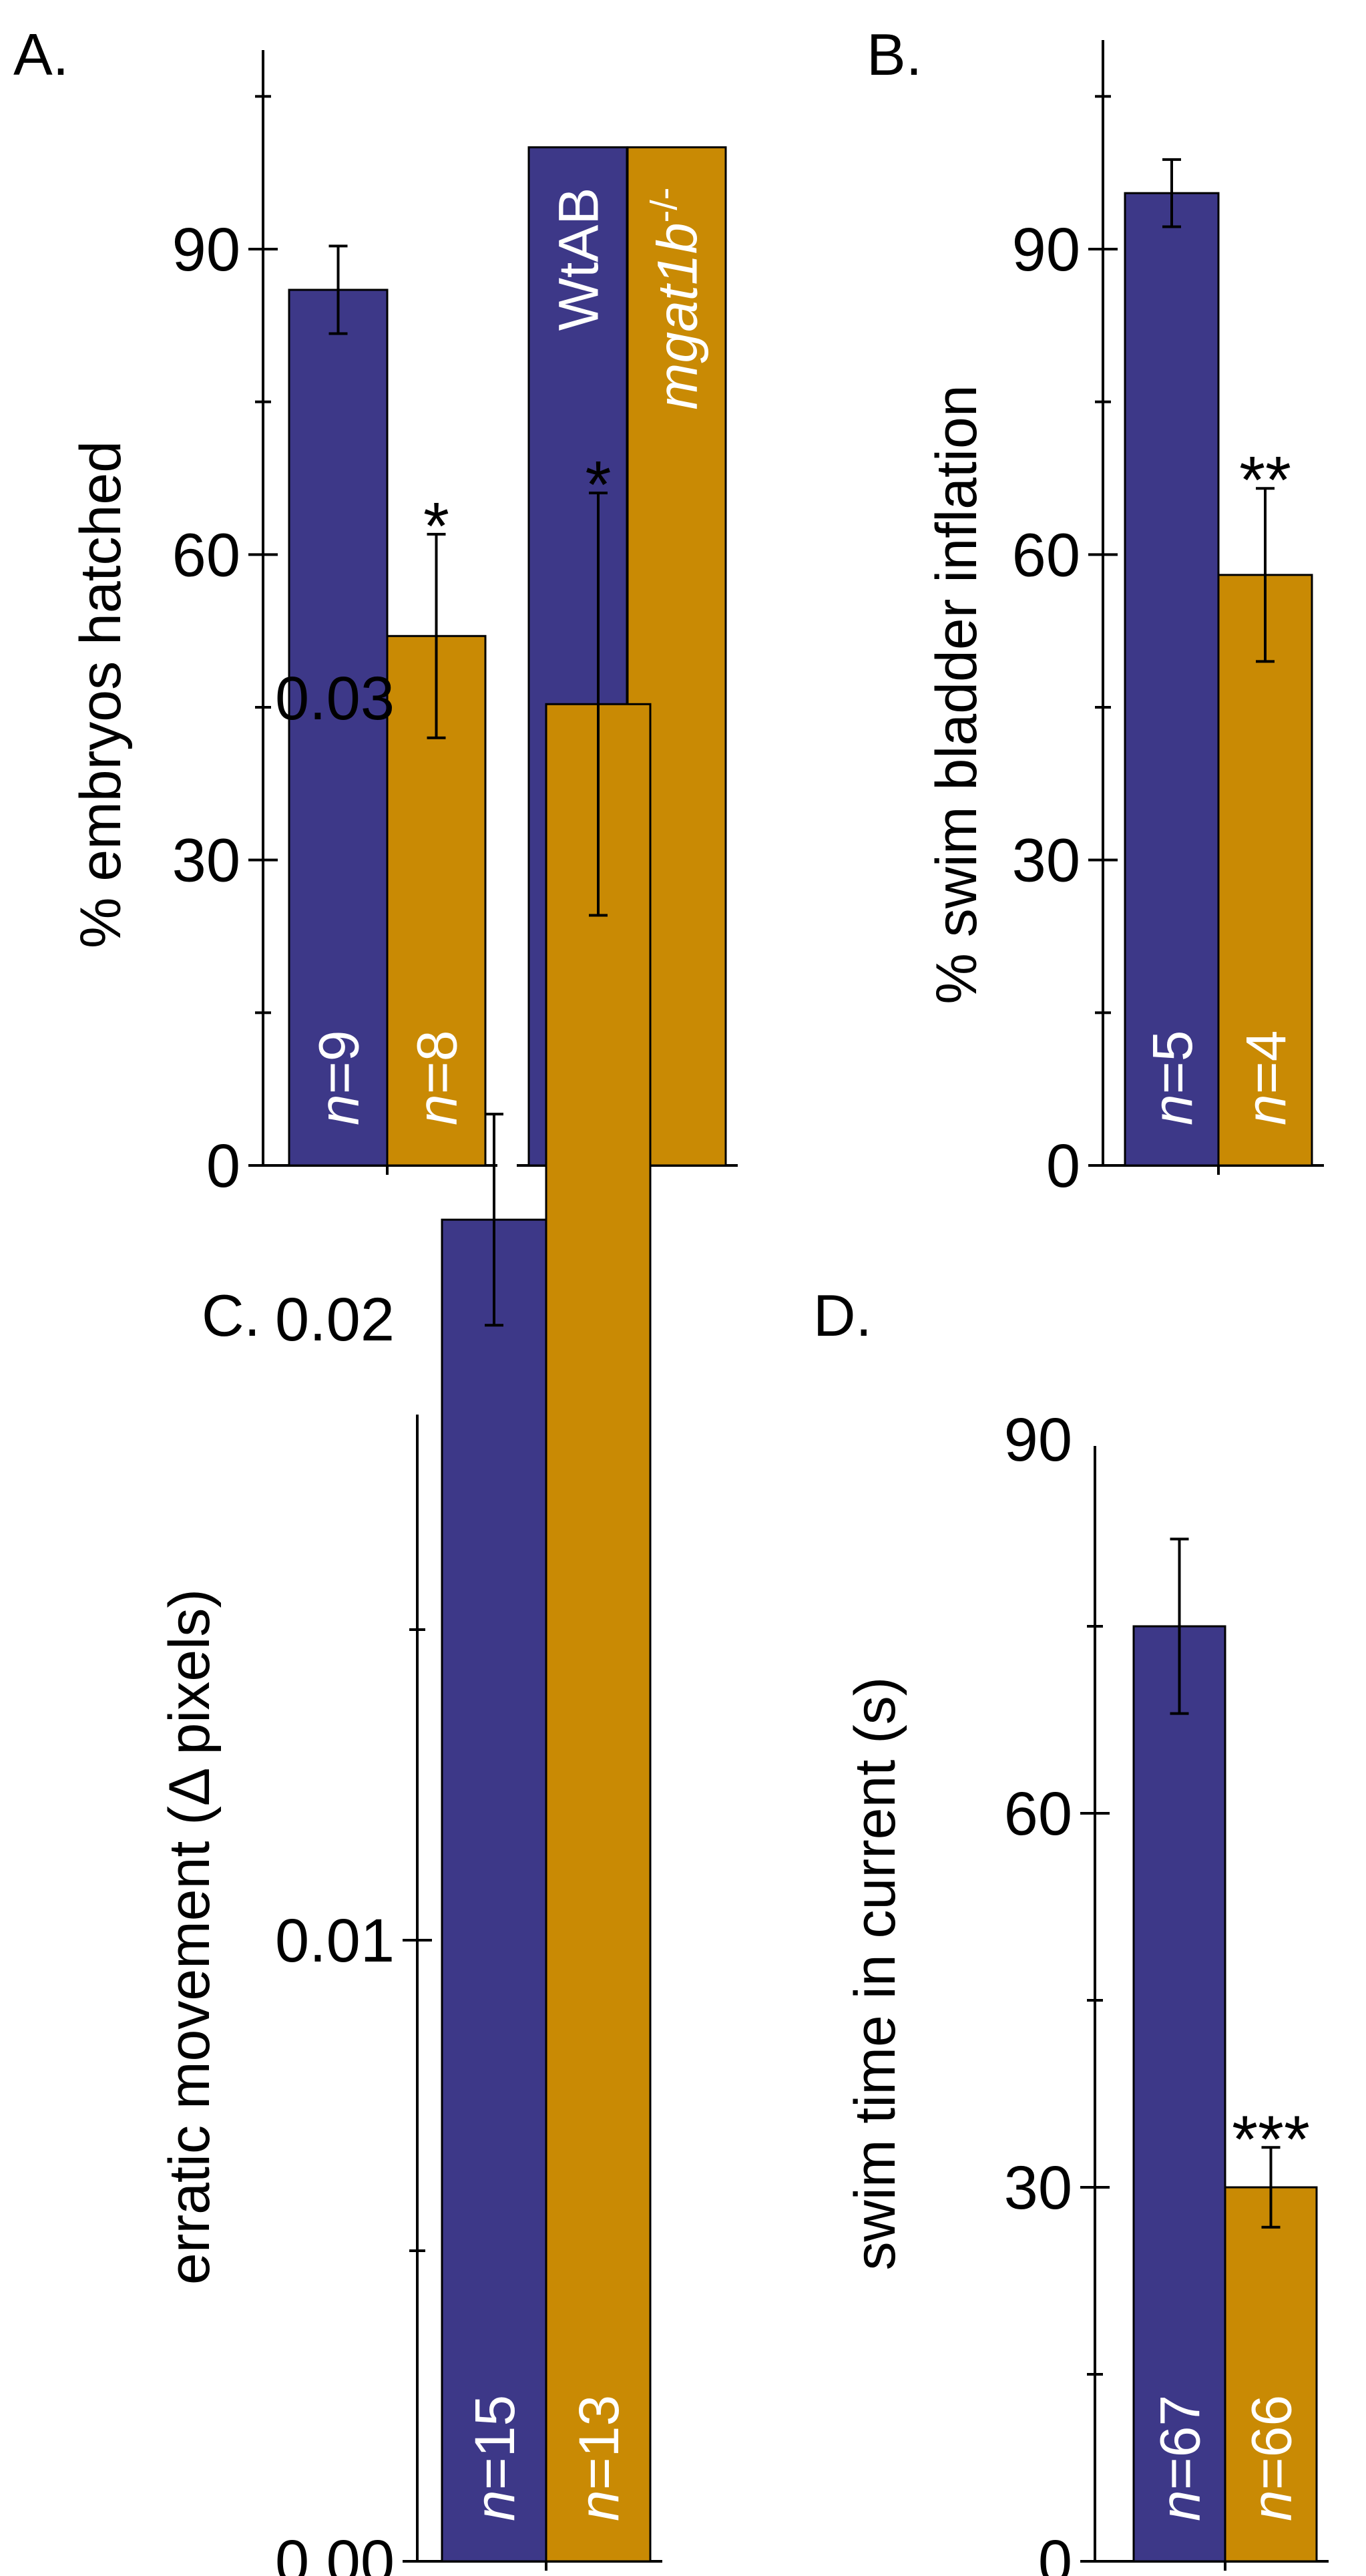 This screenshot has height=2576, width=1366. I want to click on y-tick-label-d: 30, so click(1038, 2188).